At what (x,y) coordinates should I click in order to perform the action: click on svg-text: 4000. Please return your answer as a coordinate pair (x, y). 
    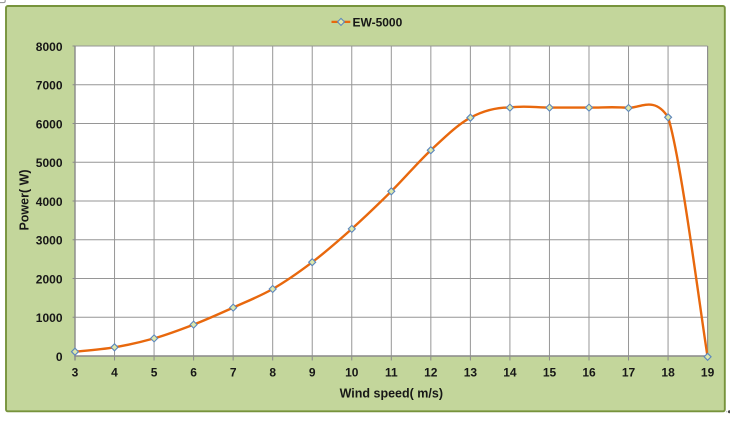
    Looking at the image, I should click on (49, 202).